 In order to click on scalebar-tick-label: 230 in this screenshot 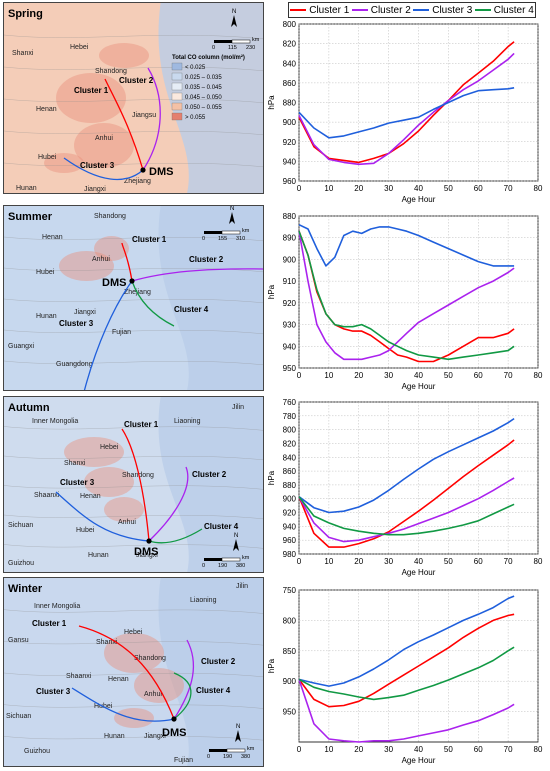, I will do `click(250, 48)`.